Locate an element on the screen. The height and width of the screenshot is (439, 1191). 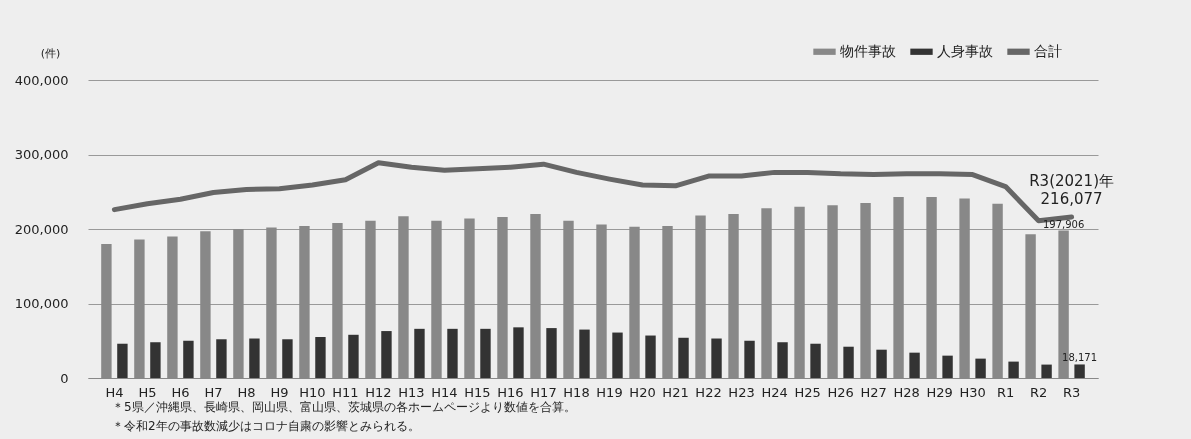
x-tick-label: R3 is located at coordinates (1071, 392).